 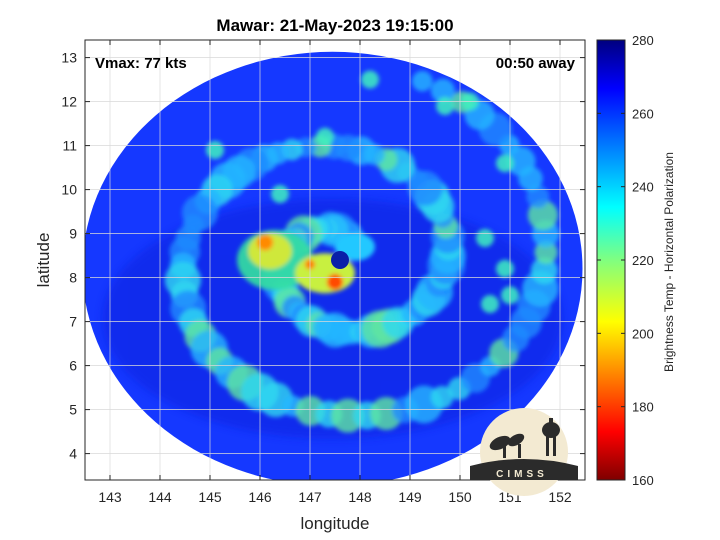 I want to click on x-tick-label: 152, so click(x=560, y=497).